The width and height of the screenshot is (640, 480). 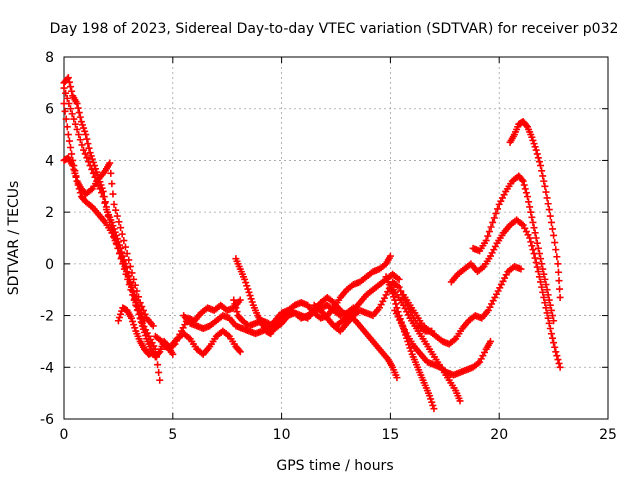 I want to click on x-tick-label: 0, so click(x=64, y=435).